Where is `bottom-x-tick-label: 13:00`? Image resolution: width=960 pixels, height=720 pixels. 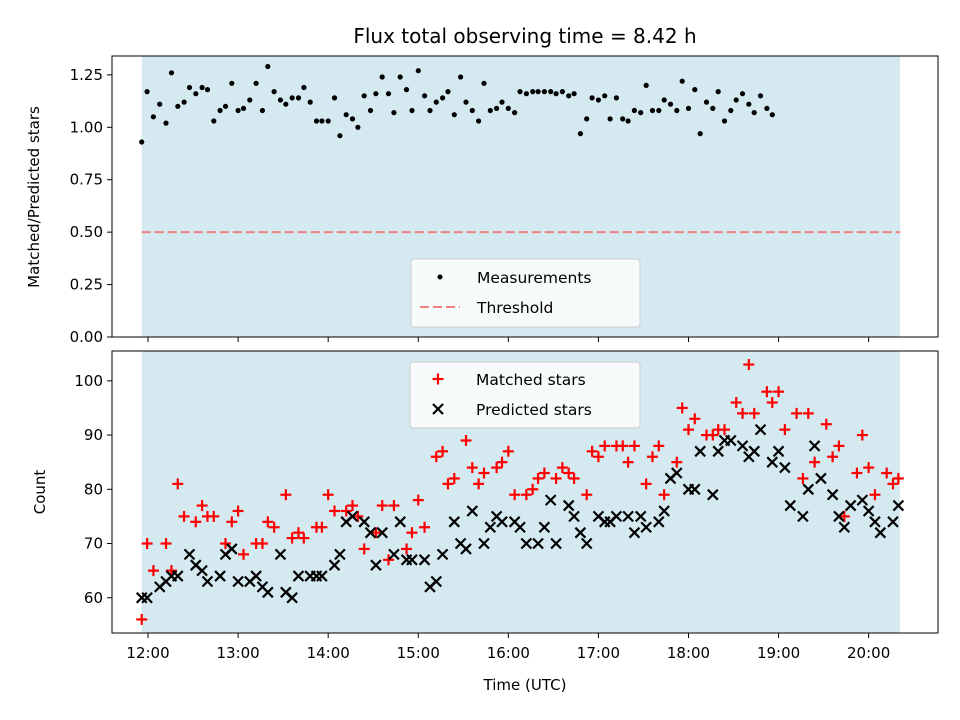
bottom-x-tick-label: 13:00 is located at coordinates (237, 653).